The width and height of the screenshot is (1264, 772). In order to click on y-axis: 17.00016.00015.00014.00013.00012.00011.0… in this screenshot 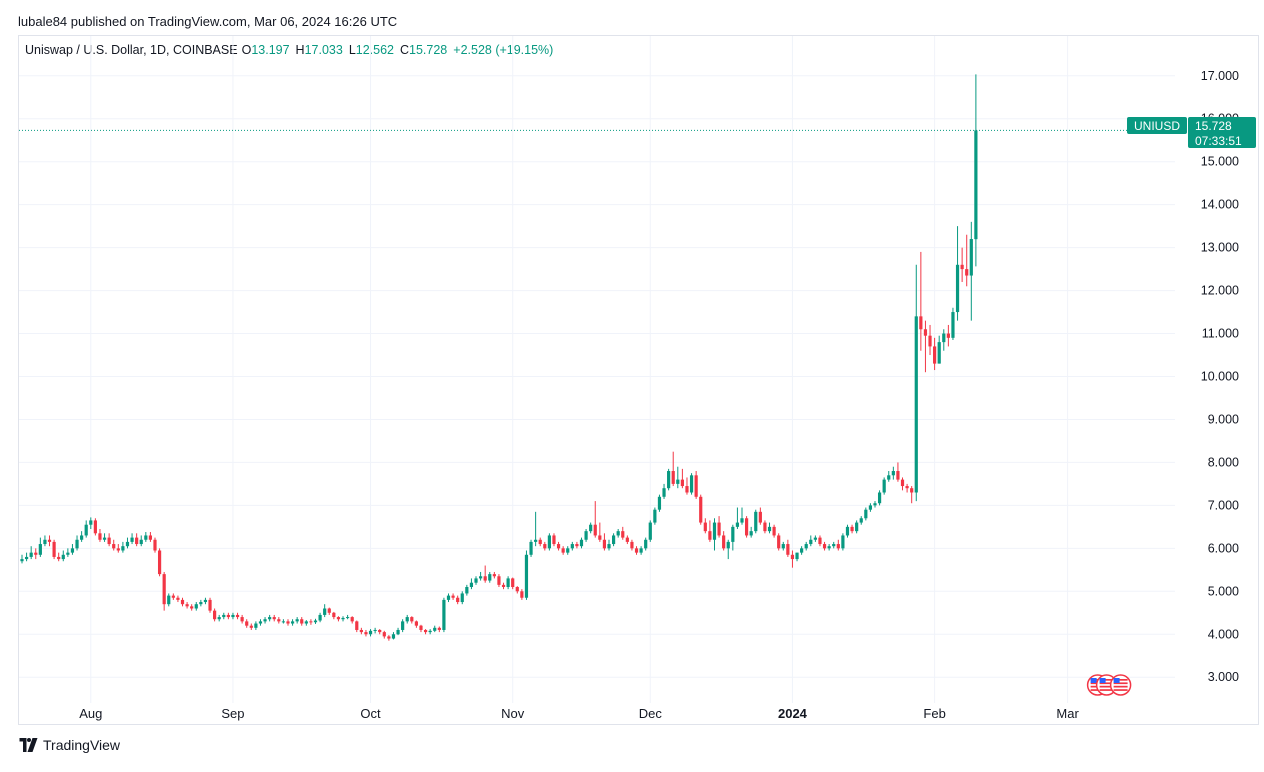, I will do `click(1220, 376)`.